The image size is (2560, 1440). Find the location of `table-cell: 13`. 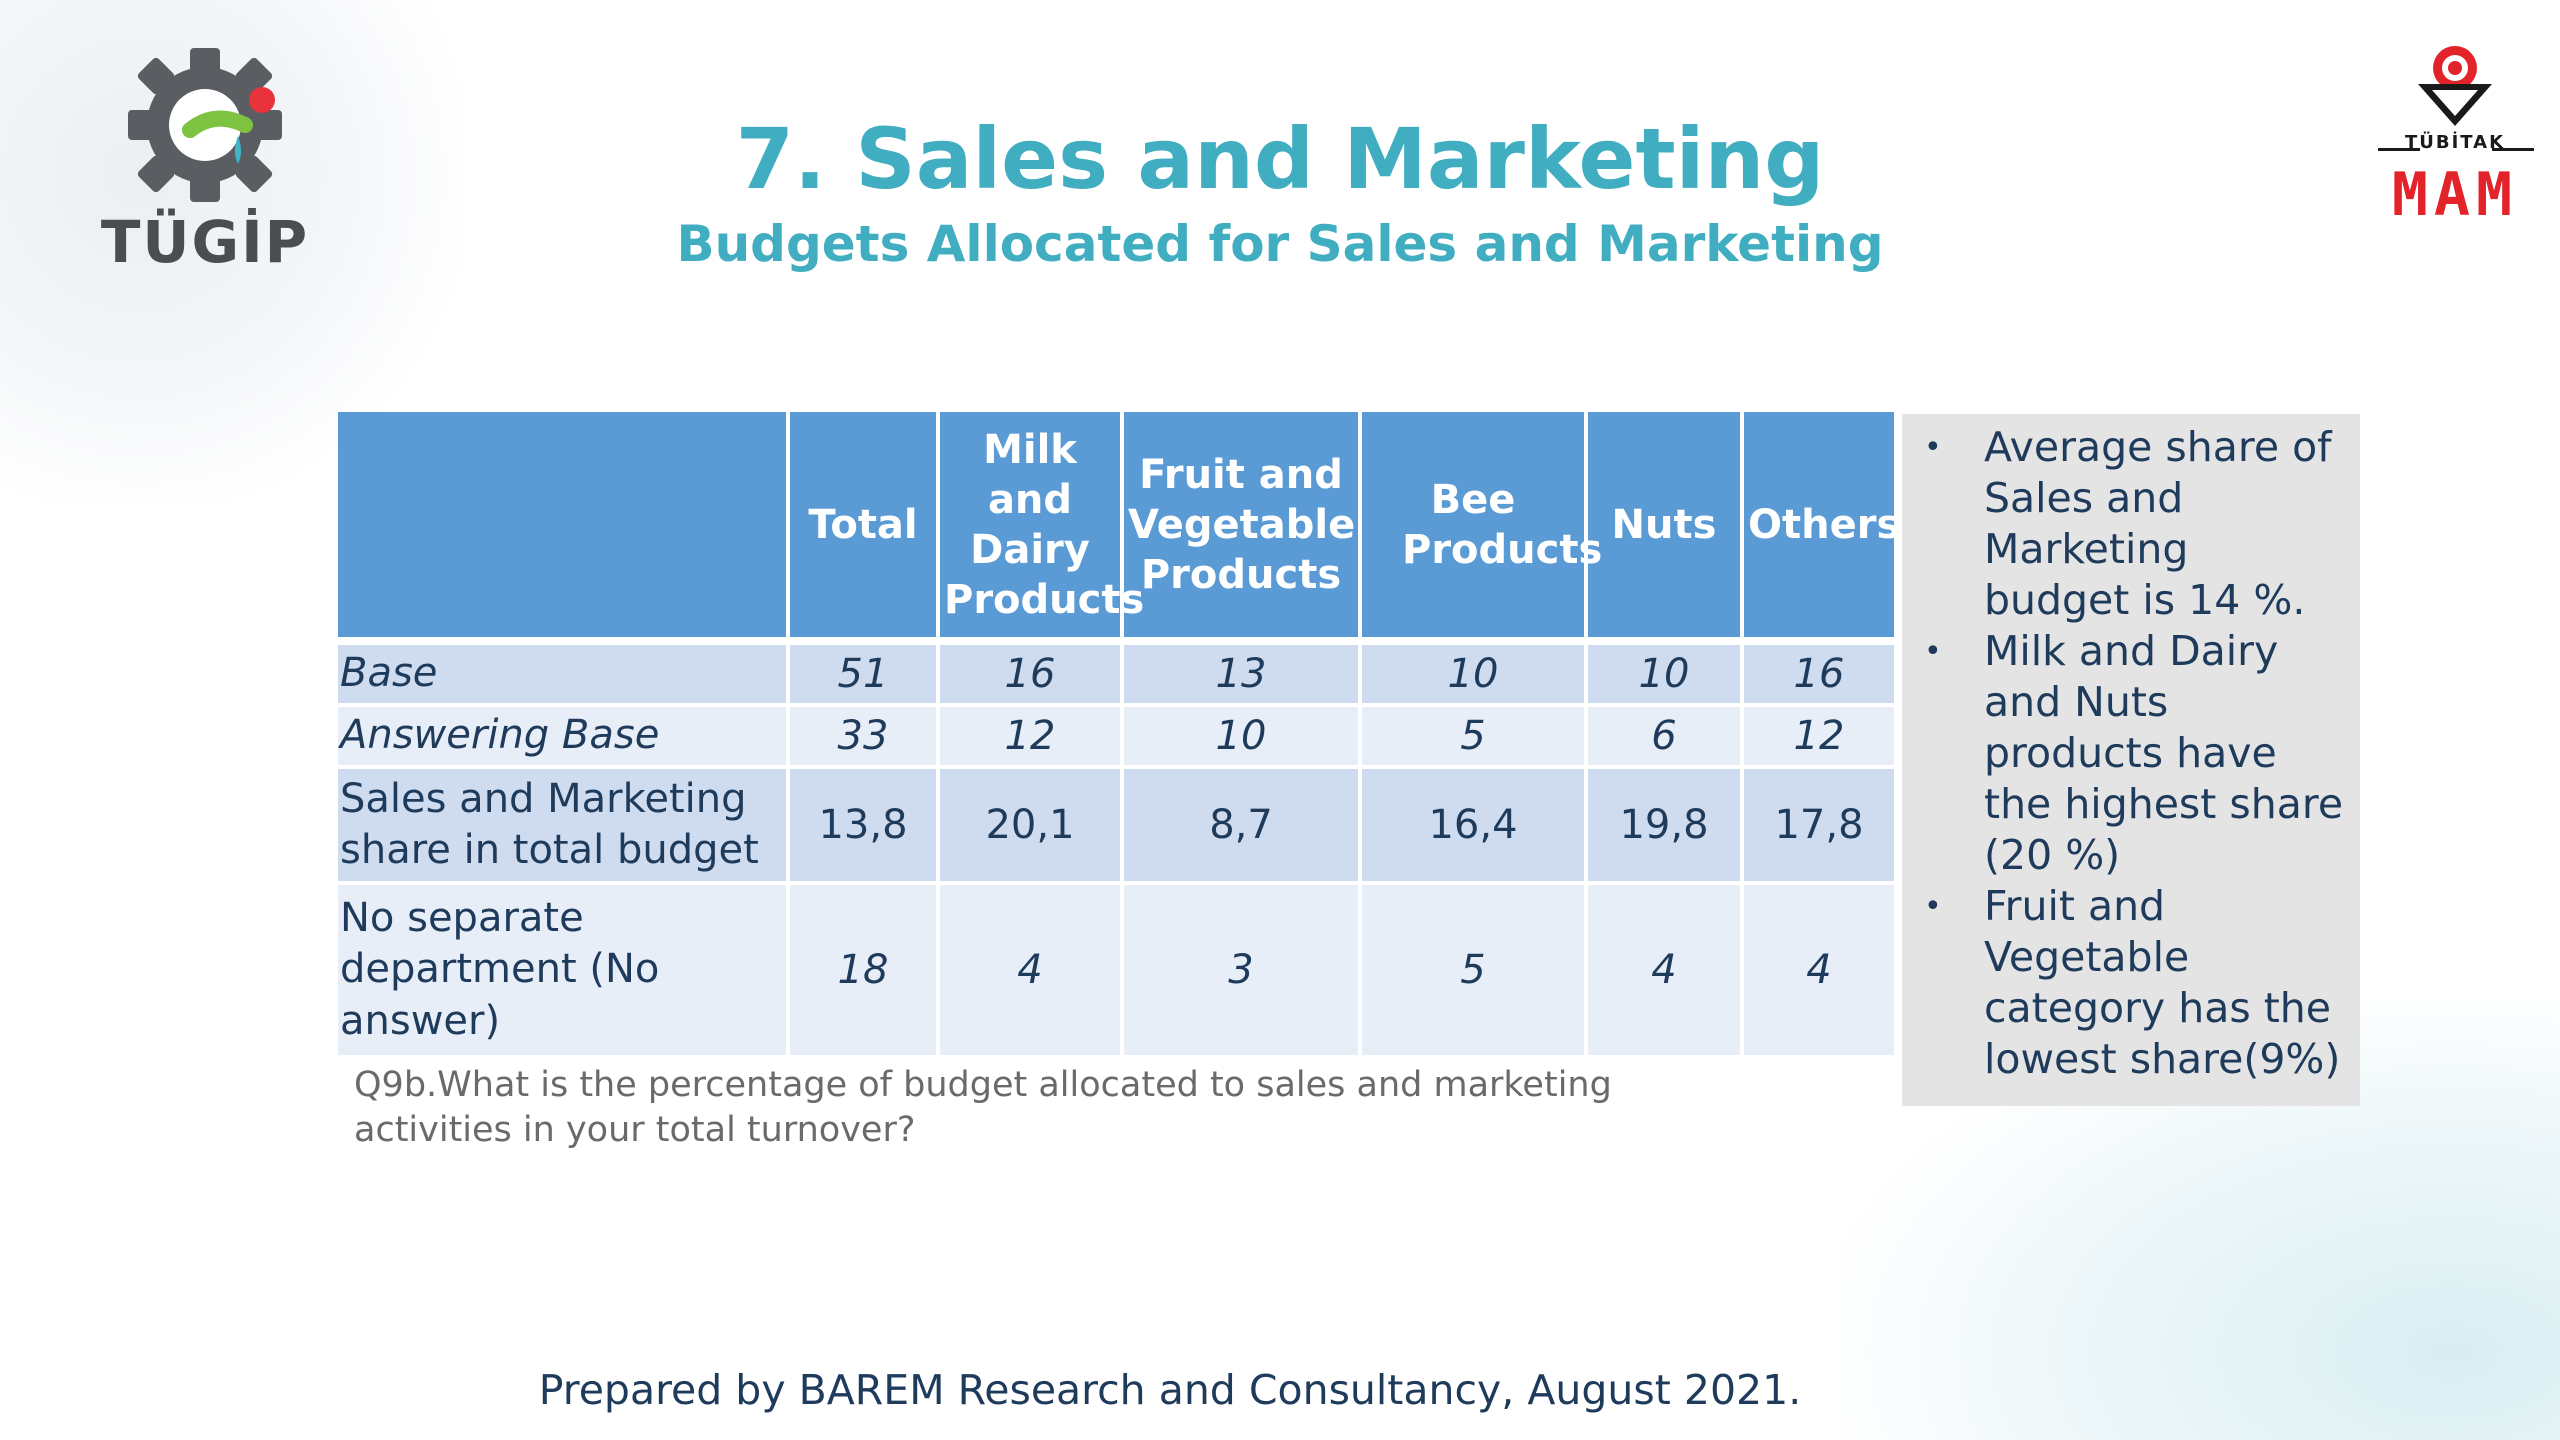

table-cell: 13 is located at coordinates (1240, 672).